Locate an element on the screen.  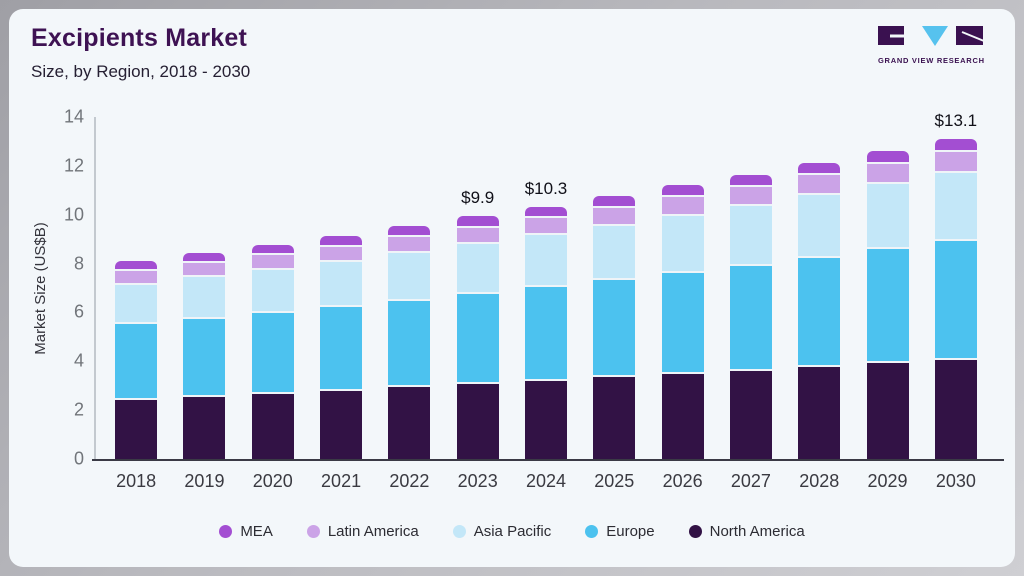
bar-slot-2026: 2026 is located at coordinates (682, 304).